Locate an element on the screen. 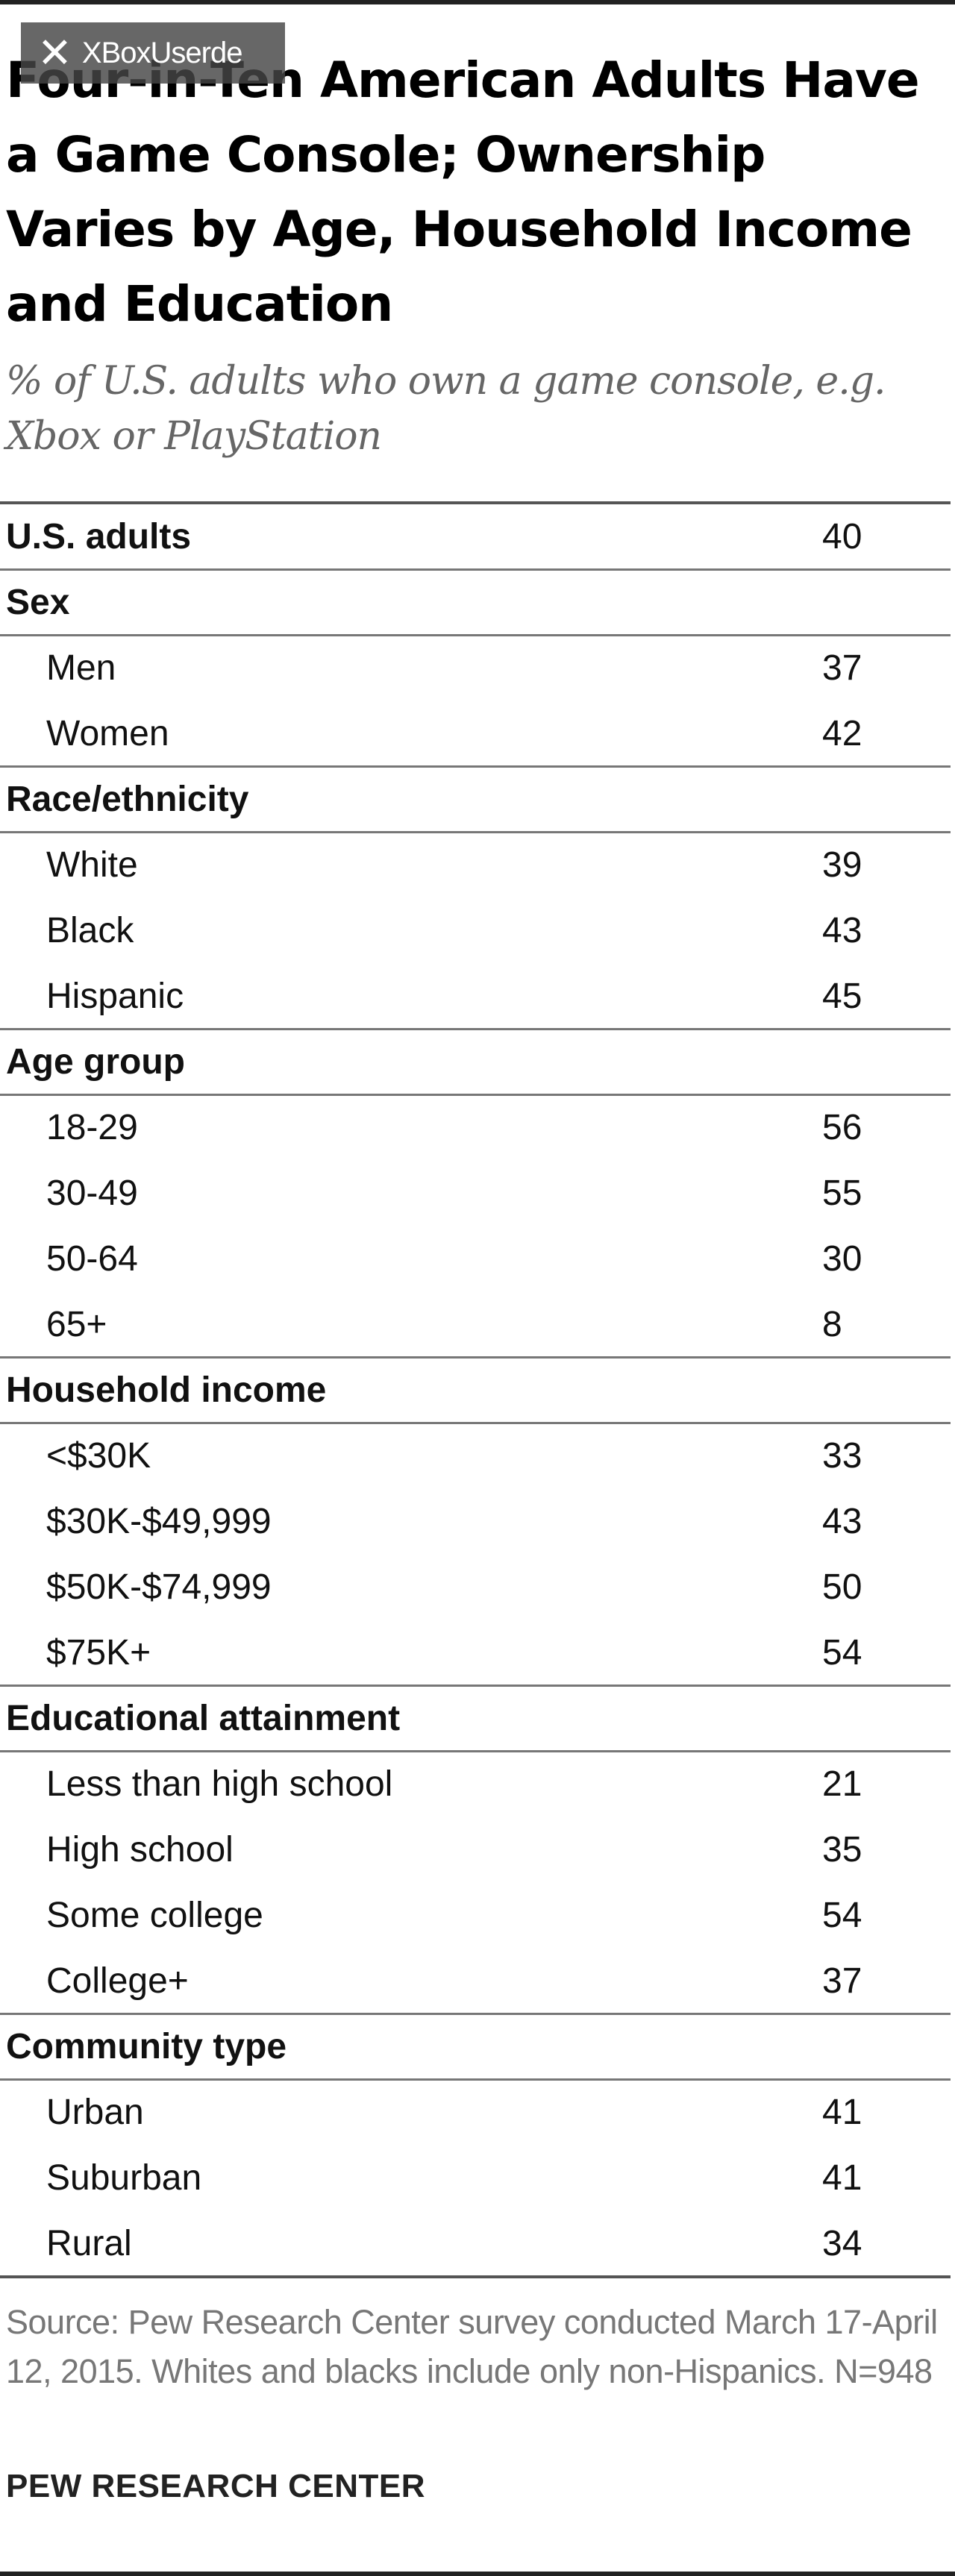 This screenshot has height=2576, width=955. row-value: 42 is located at coordinates (842, 733).